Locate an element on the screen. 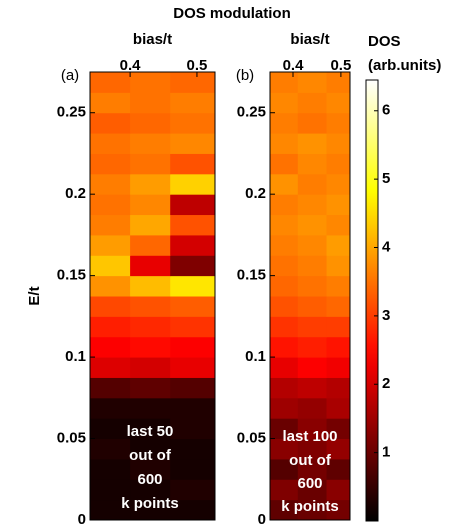 The height and width of the screenshot is (531, 472). y-axis-label: E/t is located at coordinates (34, 295).